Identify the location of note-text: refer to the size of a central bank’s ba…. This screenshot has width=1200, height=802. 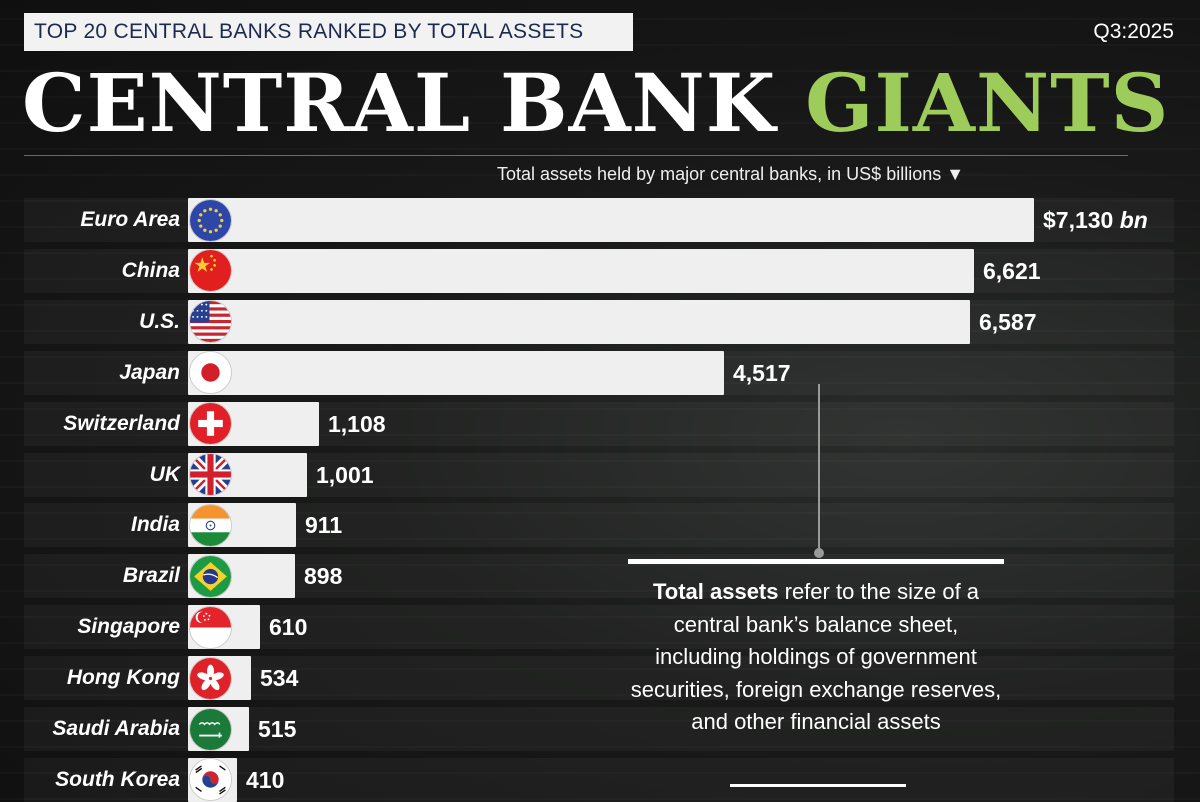
(816, 656).